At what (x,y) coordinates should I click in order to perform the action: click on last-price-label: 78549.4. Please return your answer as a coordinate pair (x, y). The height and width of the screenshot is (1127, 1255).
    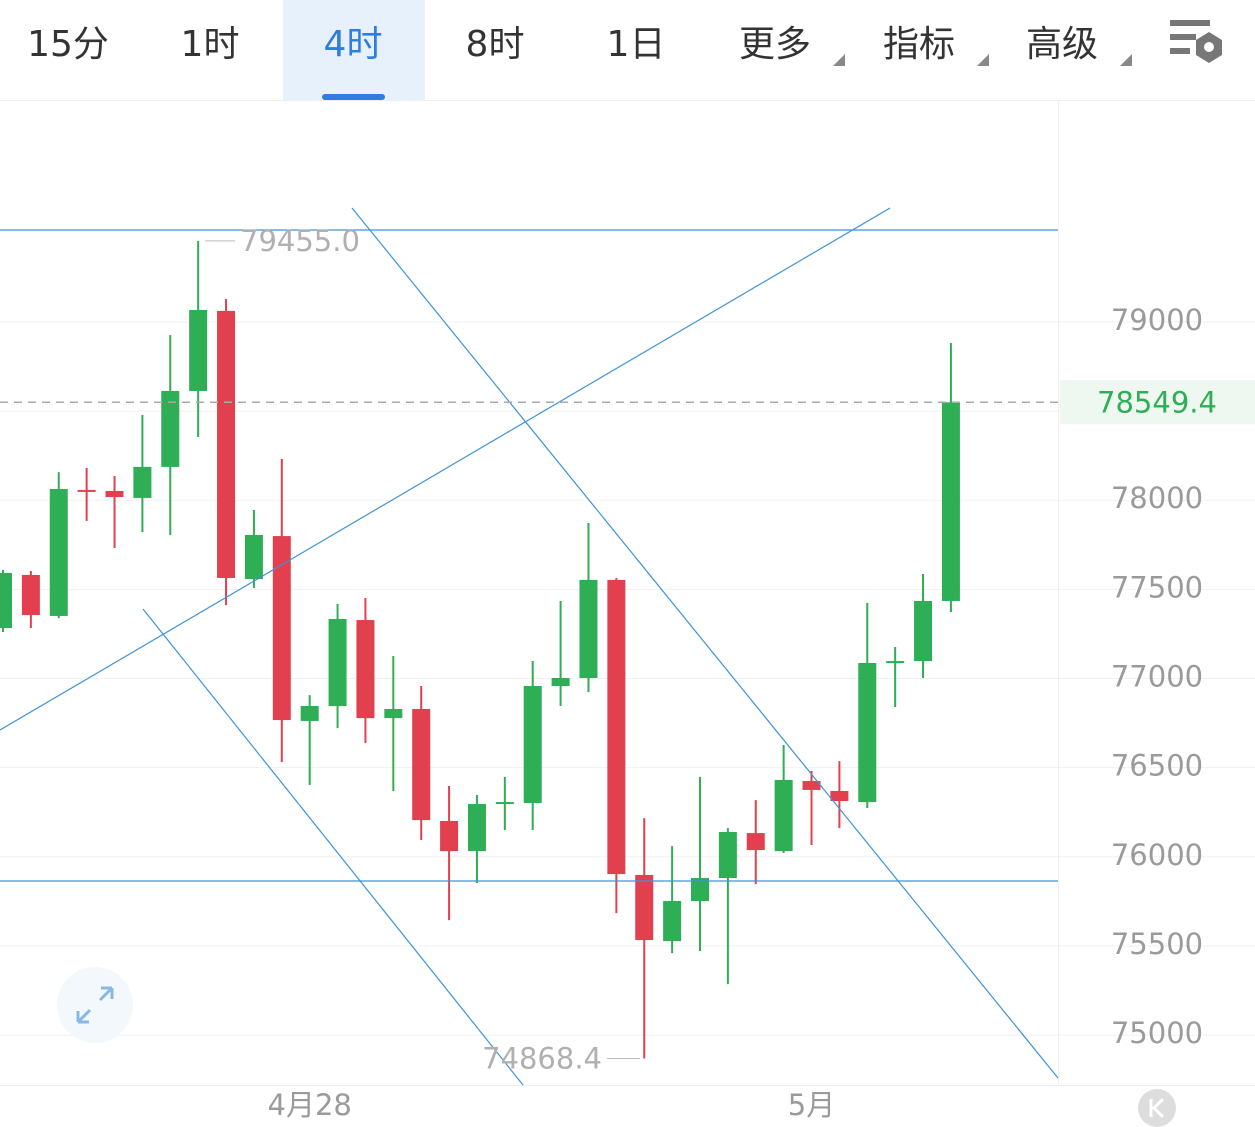
    Looking at the image, I should click on (1157, 402).